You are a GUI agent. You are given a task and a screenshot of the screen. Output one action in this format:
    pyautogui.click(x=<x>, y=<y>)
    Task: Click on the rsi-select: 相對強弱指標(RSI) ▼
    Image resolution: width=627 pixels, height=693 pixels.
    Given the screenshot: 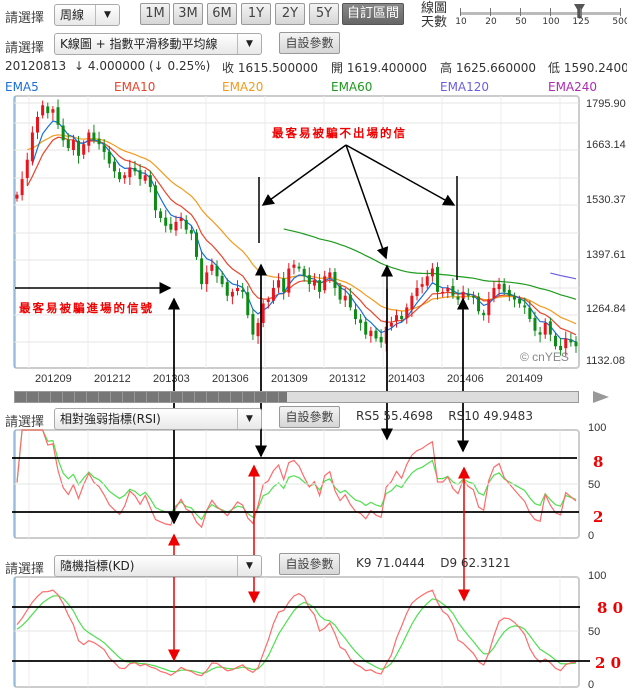 What is the action you would take?
    pyautogui.click(x=158, y=419)
    